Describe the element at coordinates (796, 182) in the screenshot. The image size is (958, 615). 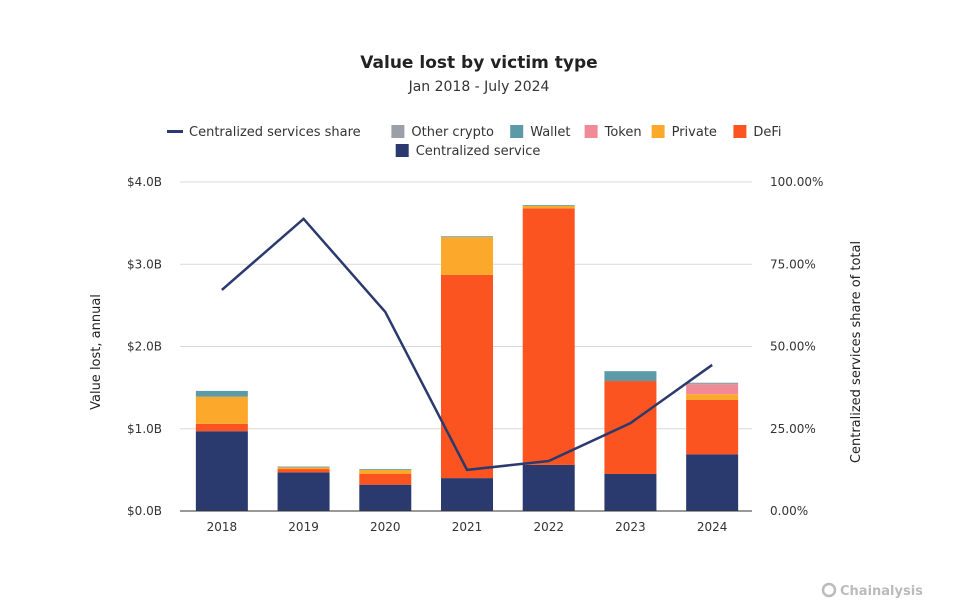
I see `y2-tick-label: 100.00%` at that location.